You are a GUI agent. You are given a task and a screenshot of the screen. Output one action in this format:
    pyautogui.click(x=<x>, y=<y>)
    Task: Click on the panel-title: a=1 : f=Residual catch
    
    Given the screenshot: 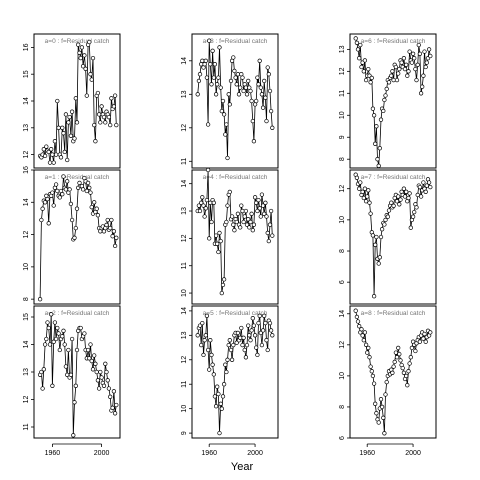 What is the action you would take?
    pyautogui.click(x=77, y=177)
    